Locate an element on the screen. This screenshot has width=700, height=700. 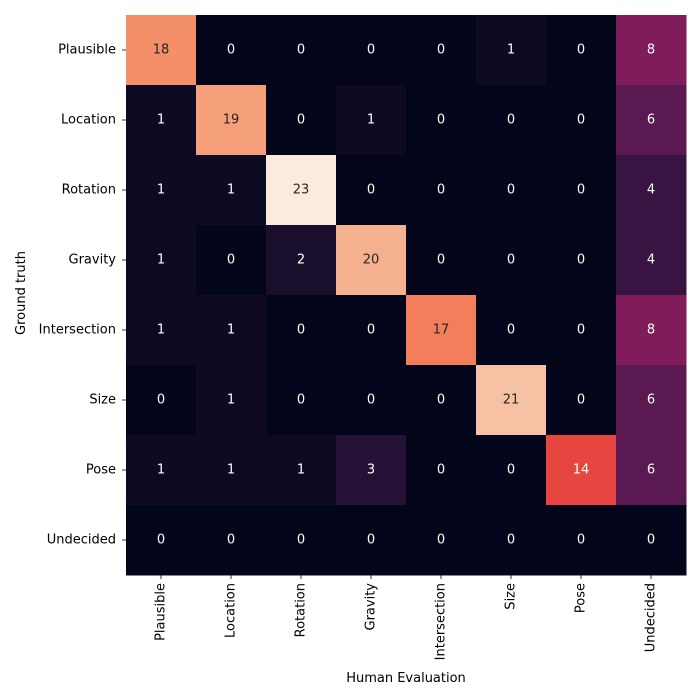
y-tick-label: Undecided is located at coordinates (81, 540).